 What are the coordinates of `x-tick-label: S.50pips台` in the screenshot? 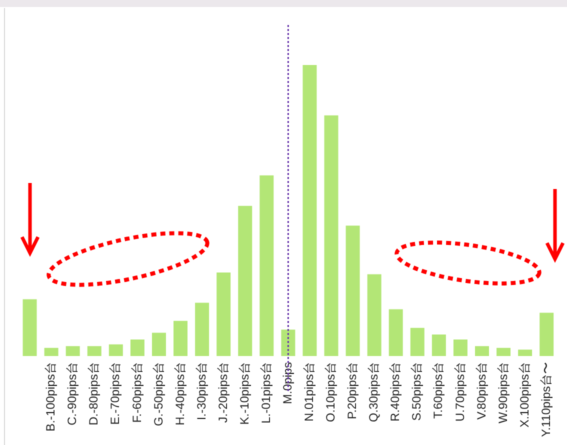 It's located at (417, 391).